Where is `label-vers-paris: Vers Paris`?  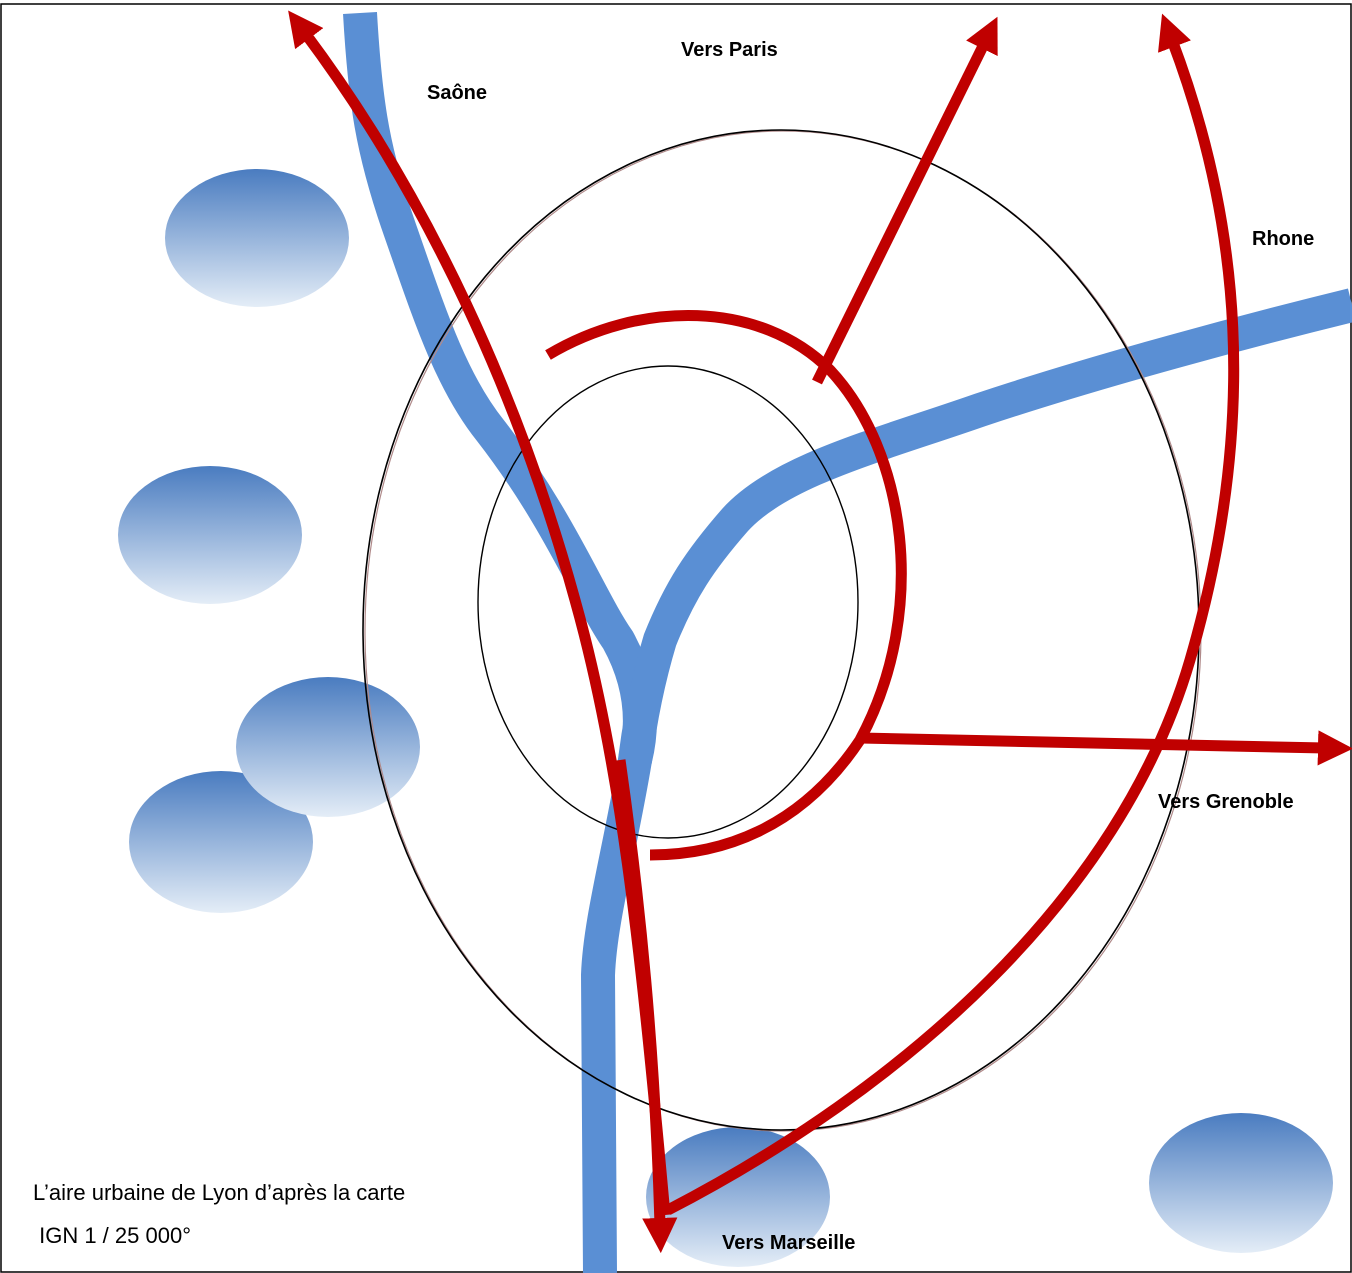
label-vers-paris: Vers Paris is located at coordinates (729, 50).